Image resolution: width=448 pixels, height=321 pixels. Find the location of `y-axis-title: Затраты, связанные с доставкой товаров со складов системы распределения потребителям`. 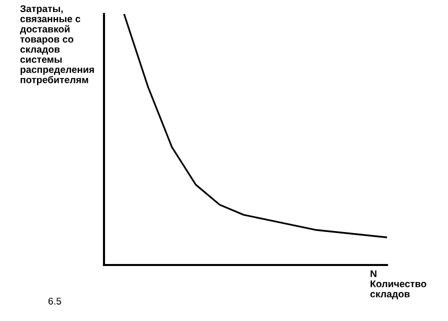

y-axis-title: Затраты, связанные с доставкой товаров со складов системы распределения потребителям is located at coordinates (57, 45).